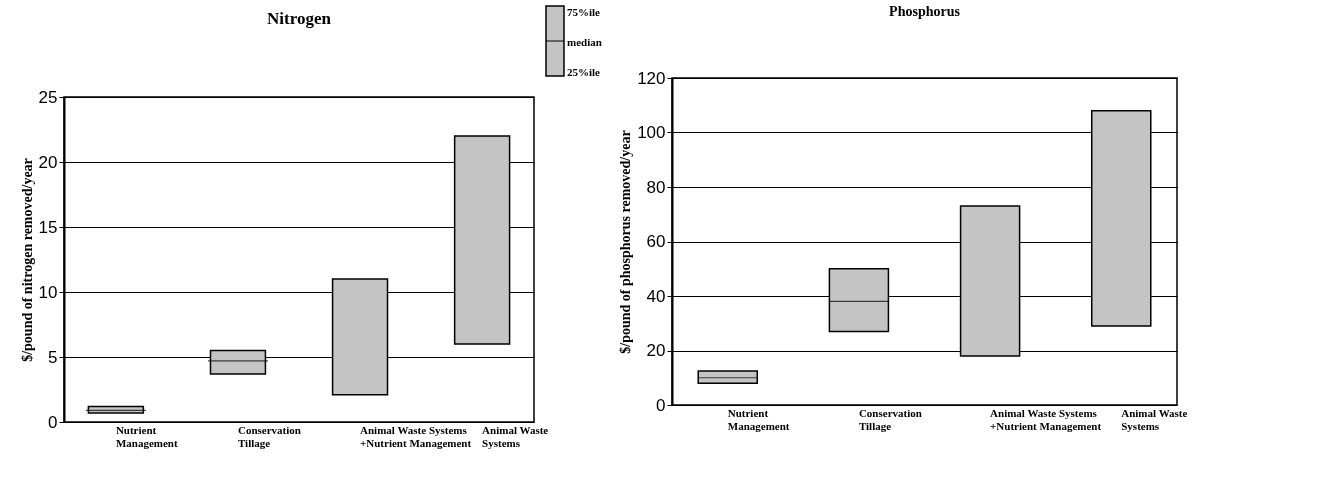 Image resolution: width=1331 pixels, height=487 pixels. I want to click on y-tick-label: 5, so click(53, 357).